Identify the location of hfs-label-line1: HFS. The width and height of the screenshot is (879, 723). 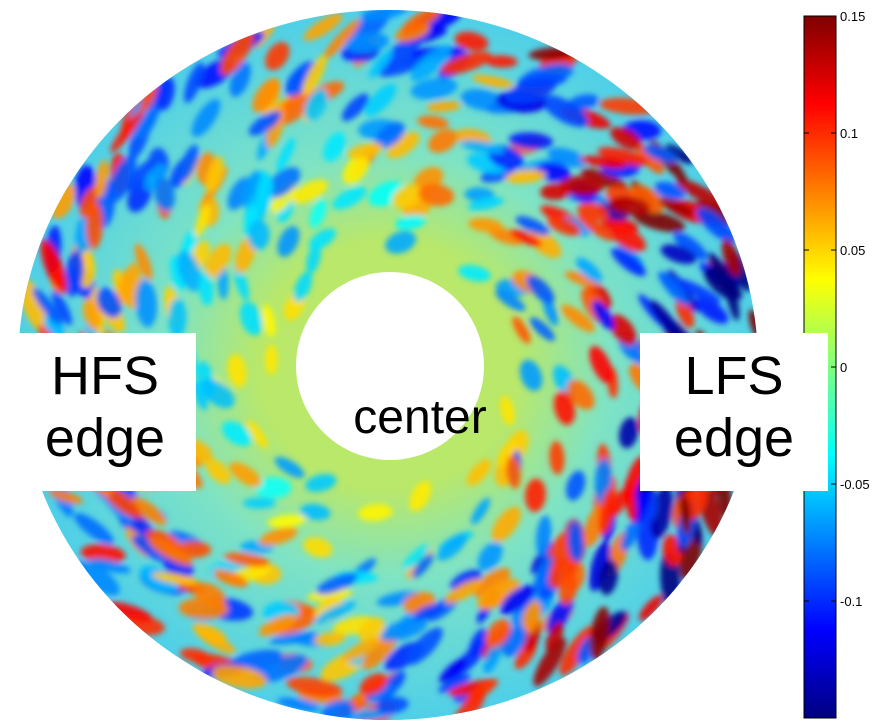
(105, 376).